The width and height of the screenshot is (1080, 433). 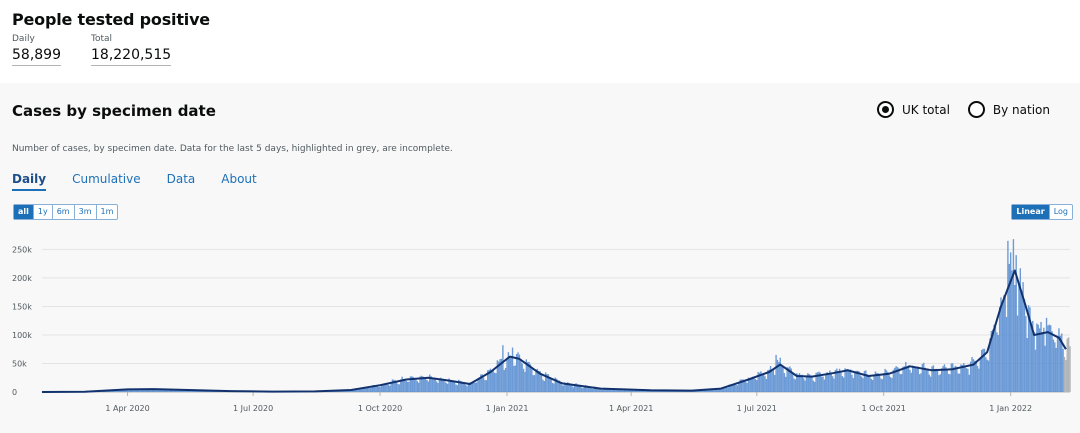 What do you see at coordinates (976, 109) in the screenshot?
I see `radio-unselected-icon` at bounding box center [976, 109].